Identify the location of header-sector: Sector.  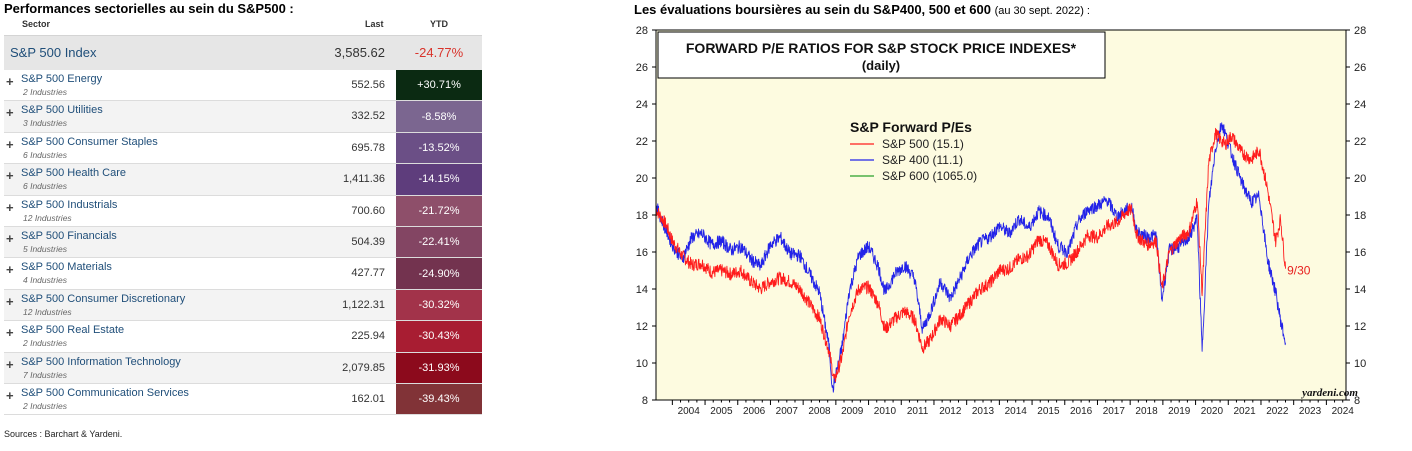
(36, 24).